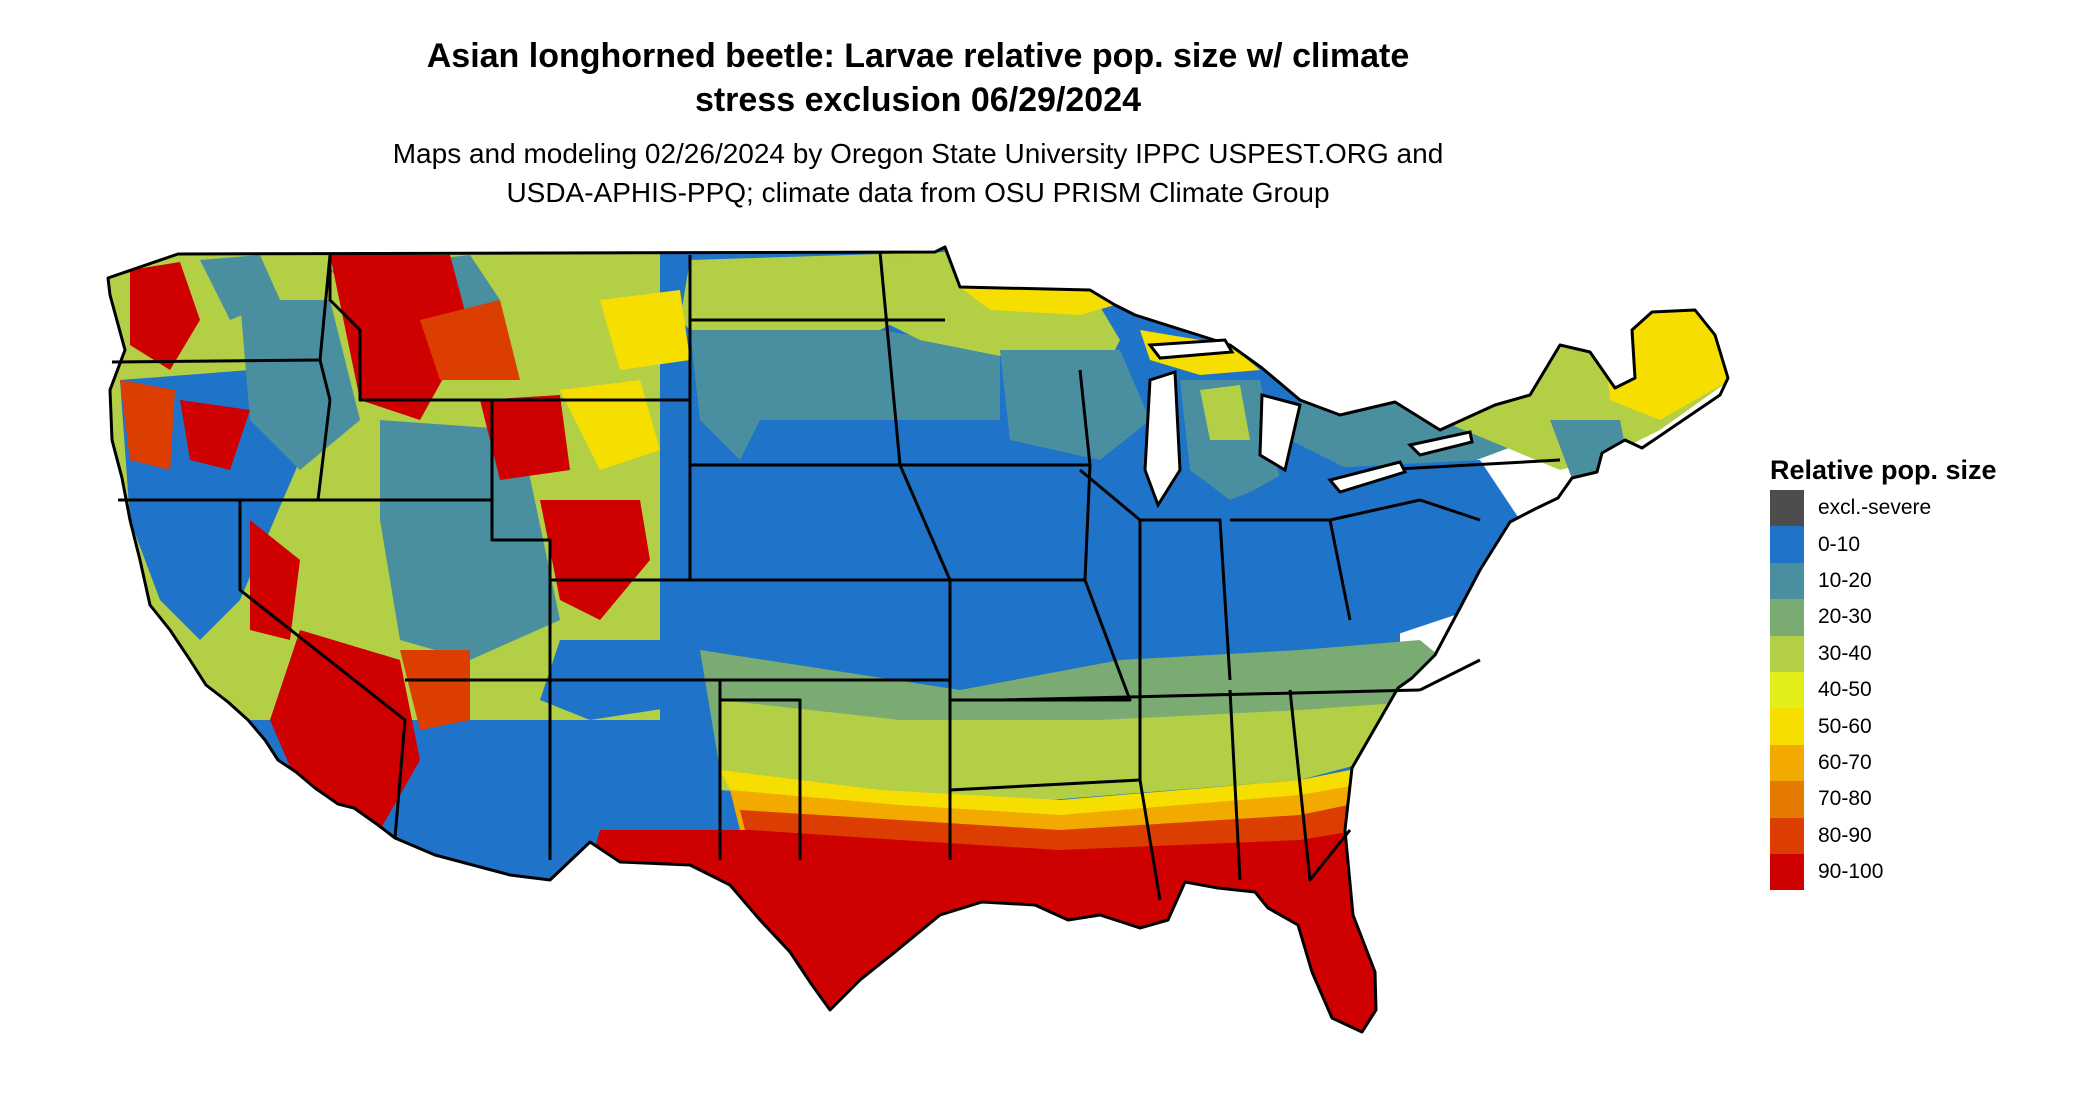  Describe the element at coordinates (1845, 799) in the screenshot. I see `legend-label: 70-80` at that location.